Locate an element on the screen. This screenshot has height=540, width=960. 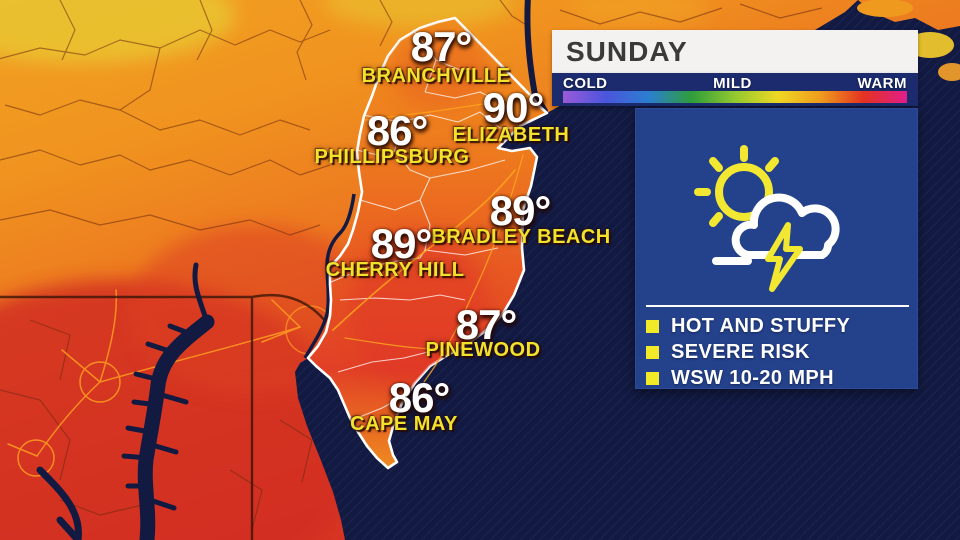
bullet-item: WSW 10-20 MPH is located at coordinates (778, 378).